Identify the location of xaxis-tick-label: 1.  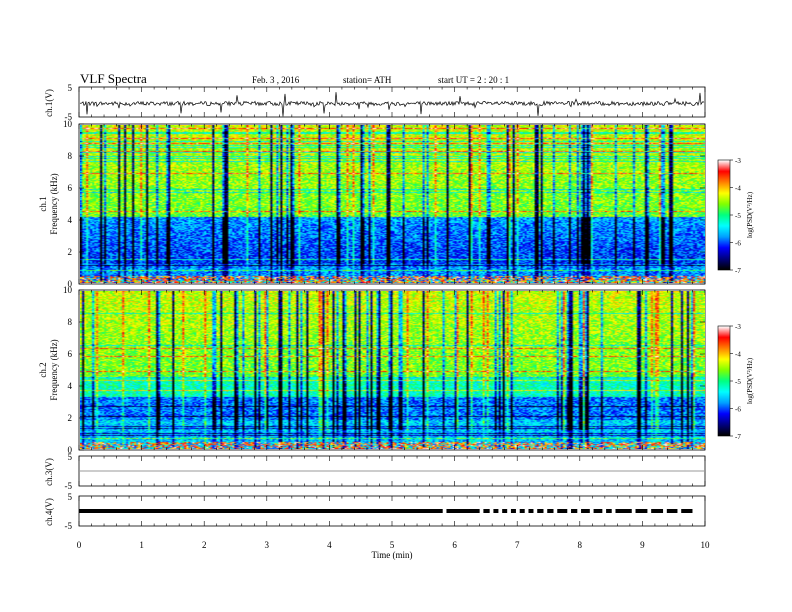
(141, 545).